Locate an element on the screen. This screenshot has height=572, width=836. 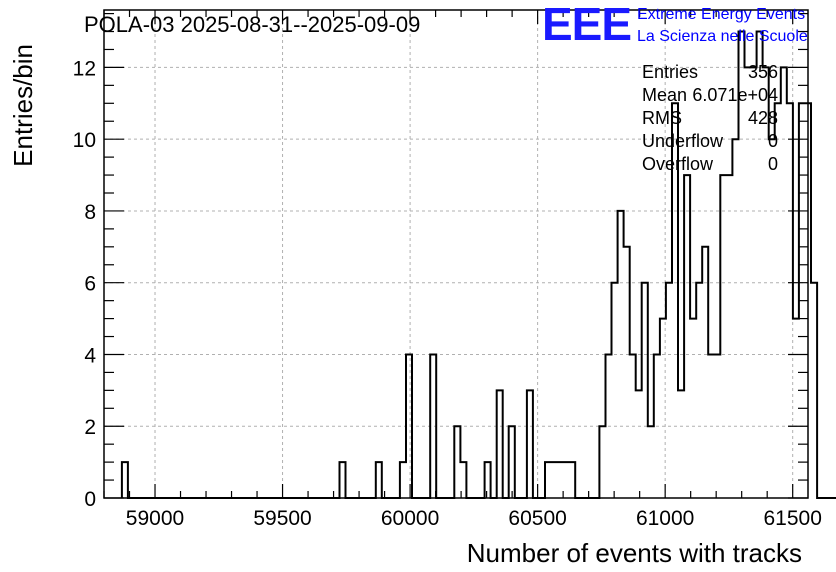
stat-rms-label: RMS is located at coordinates (662, 118).